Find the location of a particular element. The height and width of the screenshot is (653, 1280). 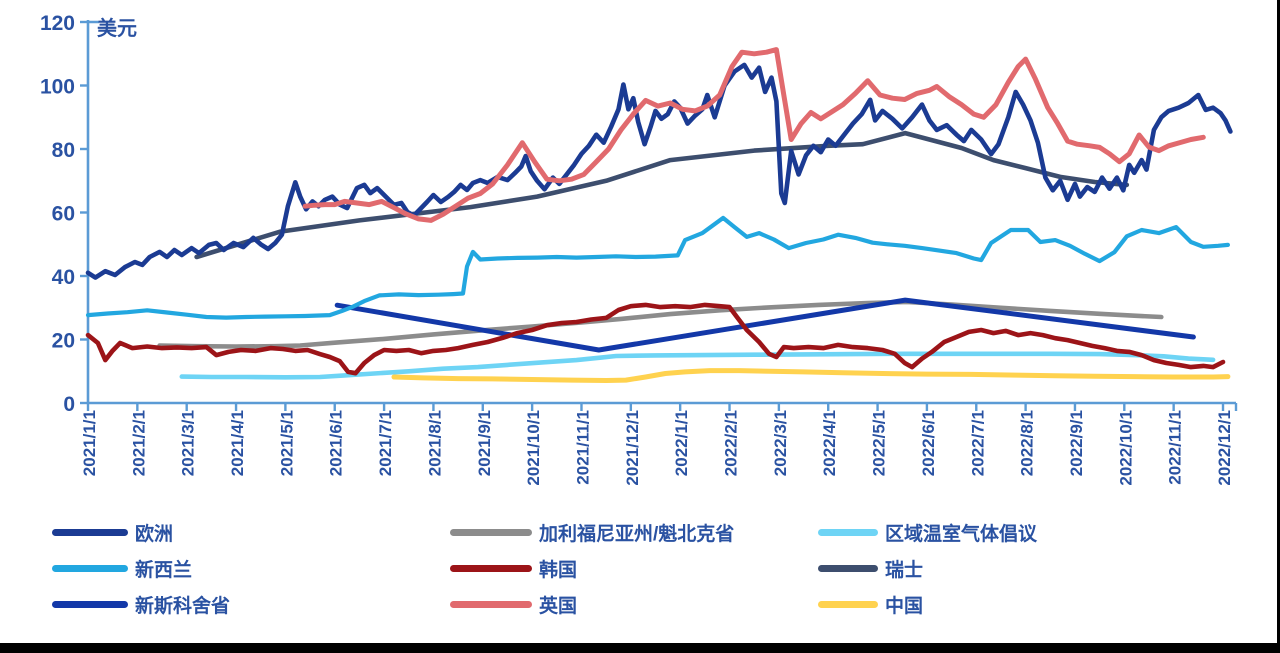

x-tick-label-2022/9/1: 2022/9/1 is located at coordinates (1076, 443).